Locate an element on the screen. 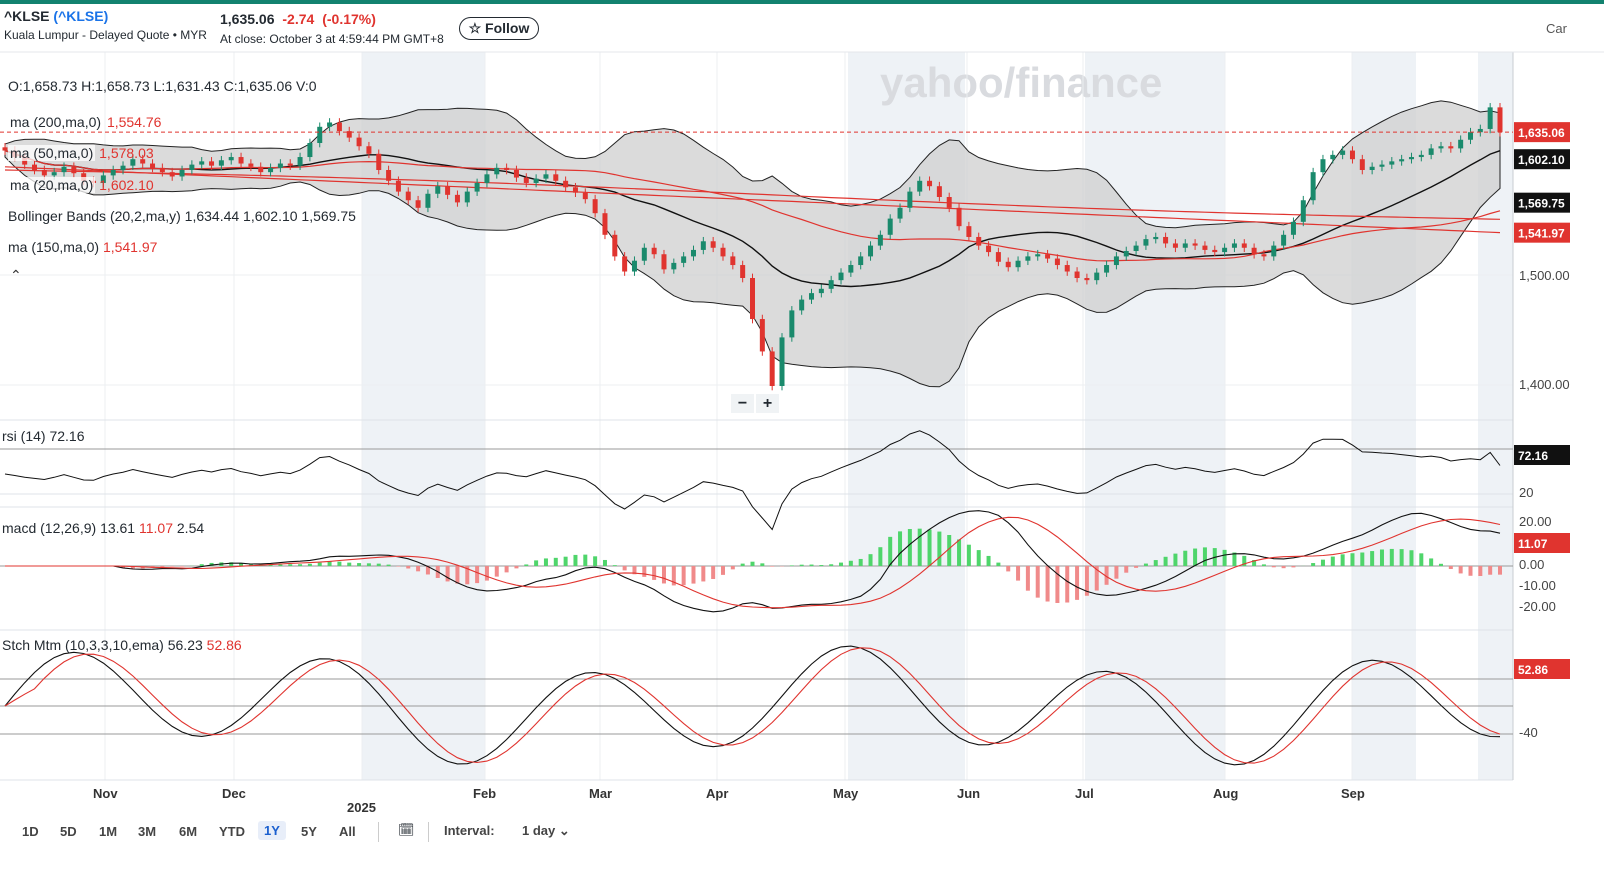 The height and width of the screenshot is (869, 1604). period-shade is located at coordinates (1155, 416).